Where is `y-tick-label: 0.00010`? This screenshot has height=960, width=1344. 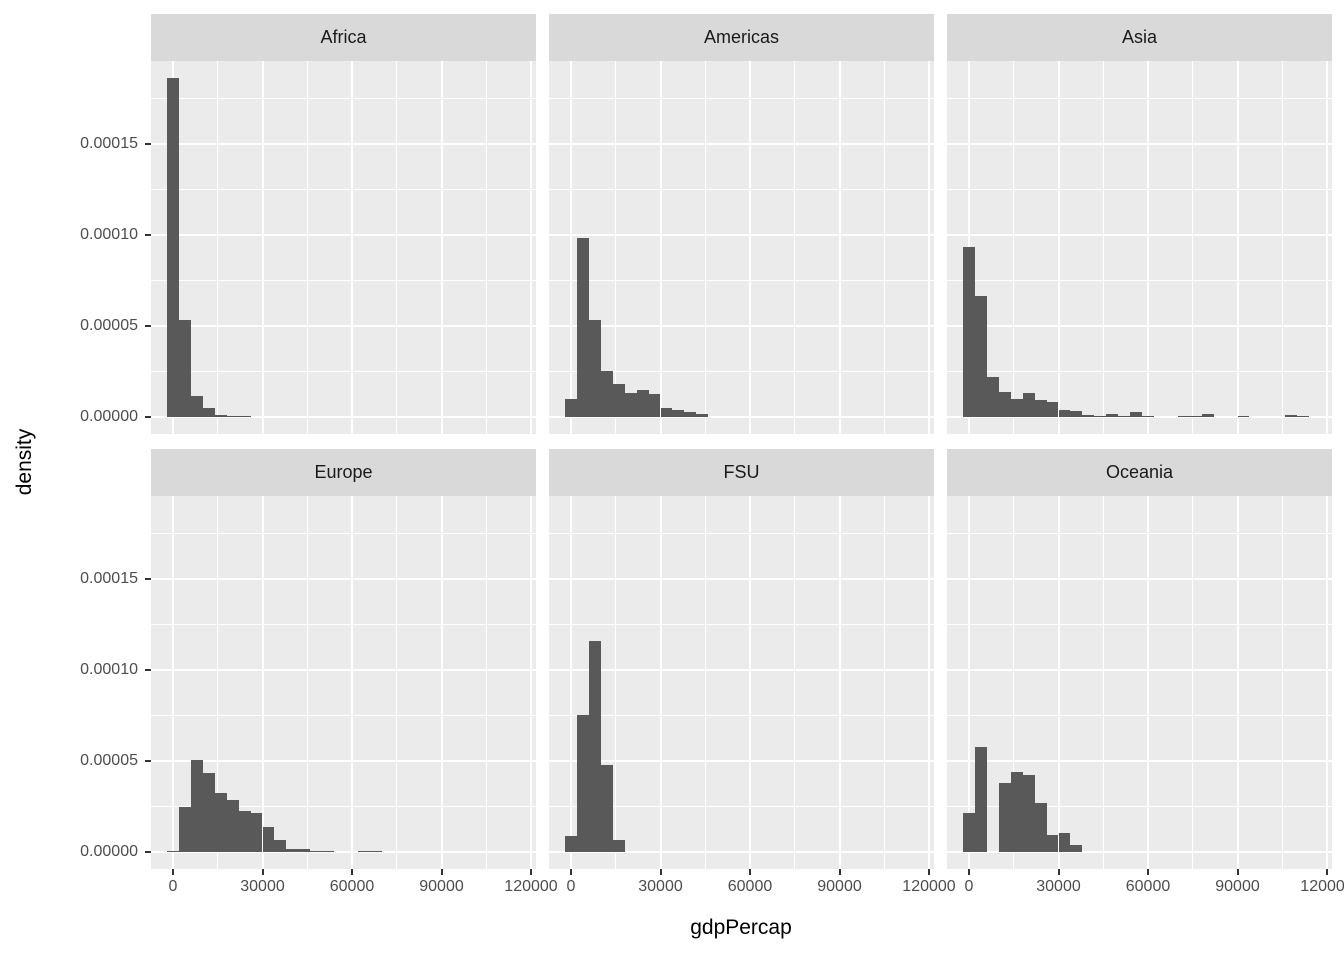
y-tick-label: 0.00010 is located at coordinates (109, 234).